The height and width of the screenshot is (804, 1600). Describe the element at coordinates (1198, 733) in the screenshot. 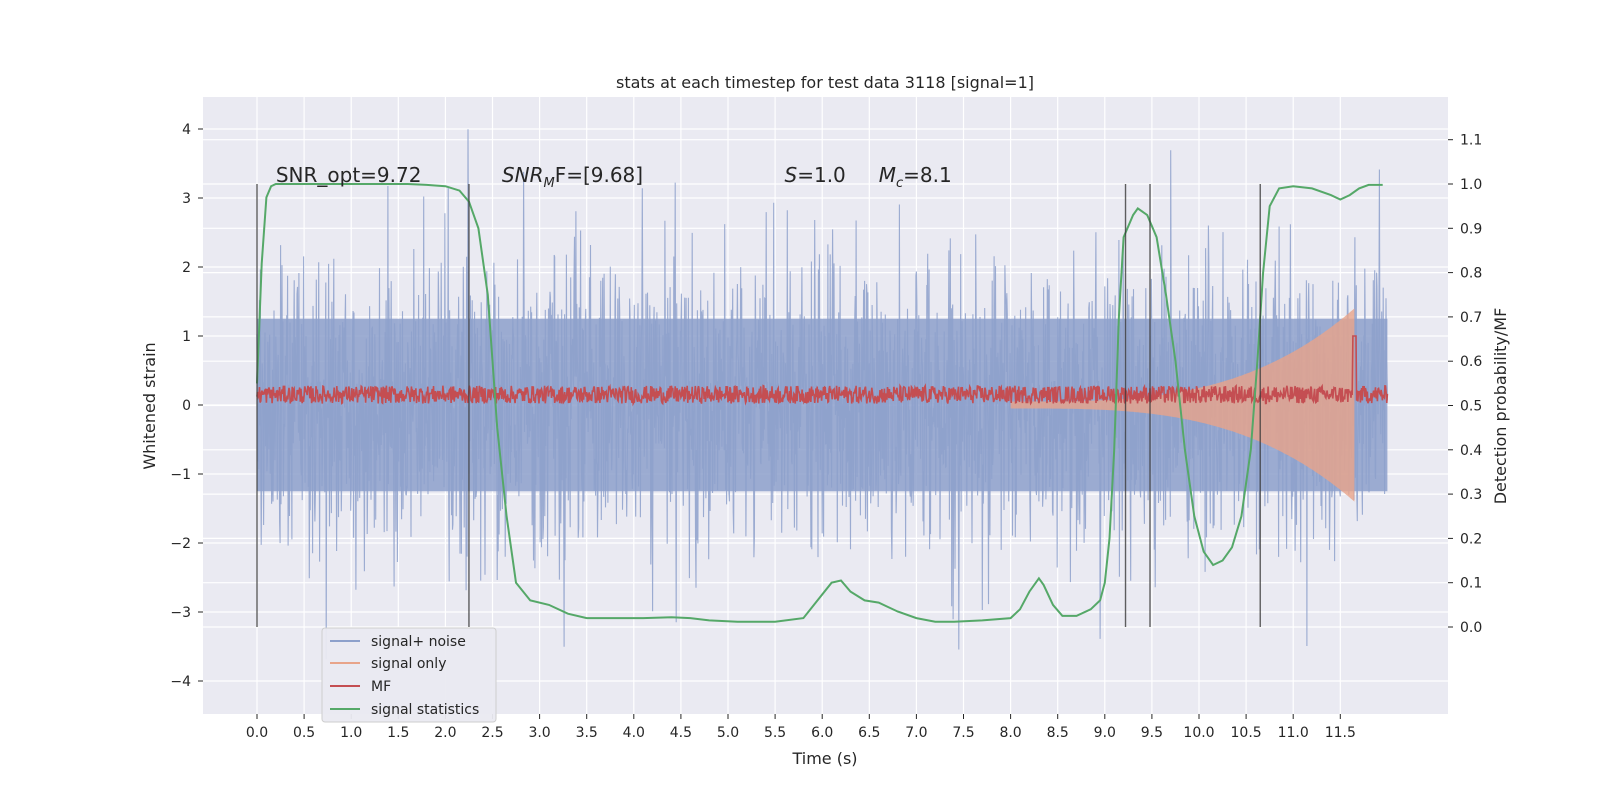

I see `x-tick-label: 10.0` at that location.